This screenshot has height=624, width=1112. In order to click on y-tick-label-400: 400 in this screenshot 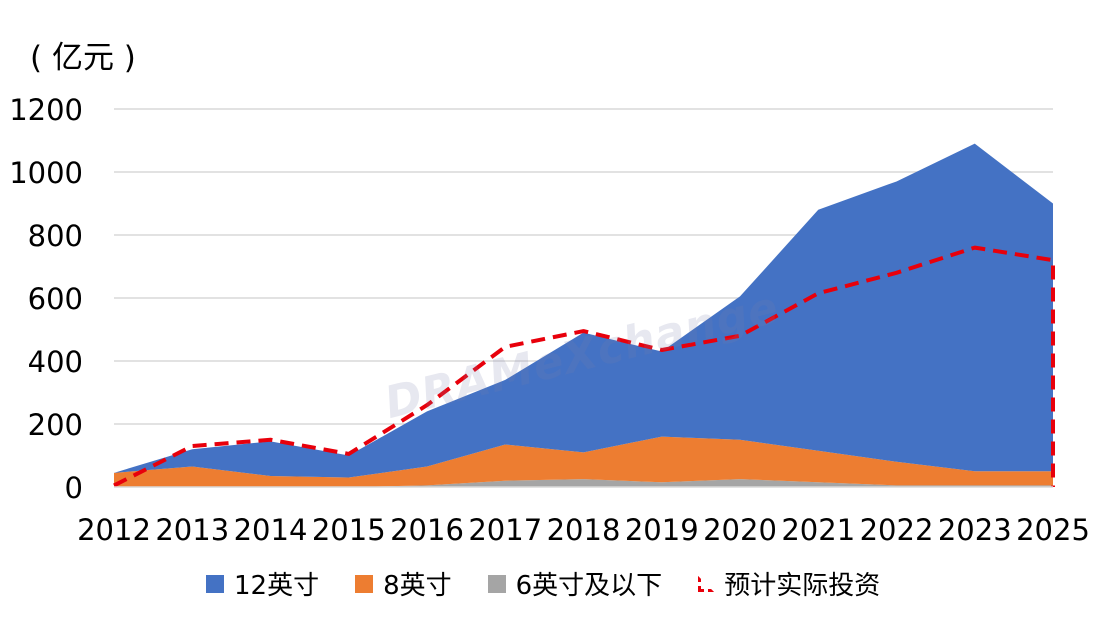, I will do `click(55, 362)`.